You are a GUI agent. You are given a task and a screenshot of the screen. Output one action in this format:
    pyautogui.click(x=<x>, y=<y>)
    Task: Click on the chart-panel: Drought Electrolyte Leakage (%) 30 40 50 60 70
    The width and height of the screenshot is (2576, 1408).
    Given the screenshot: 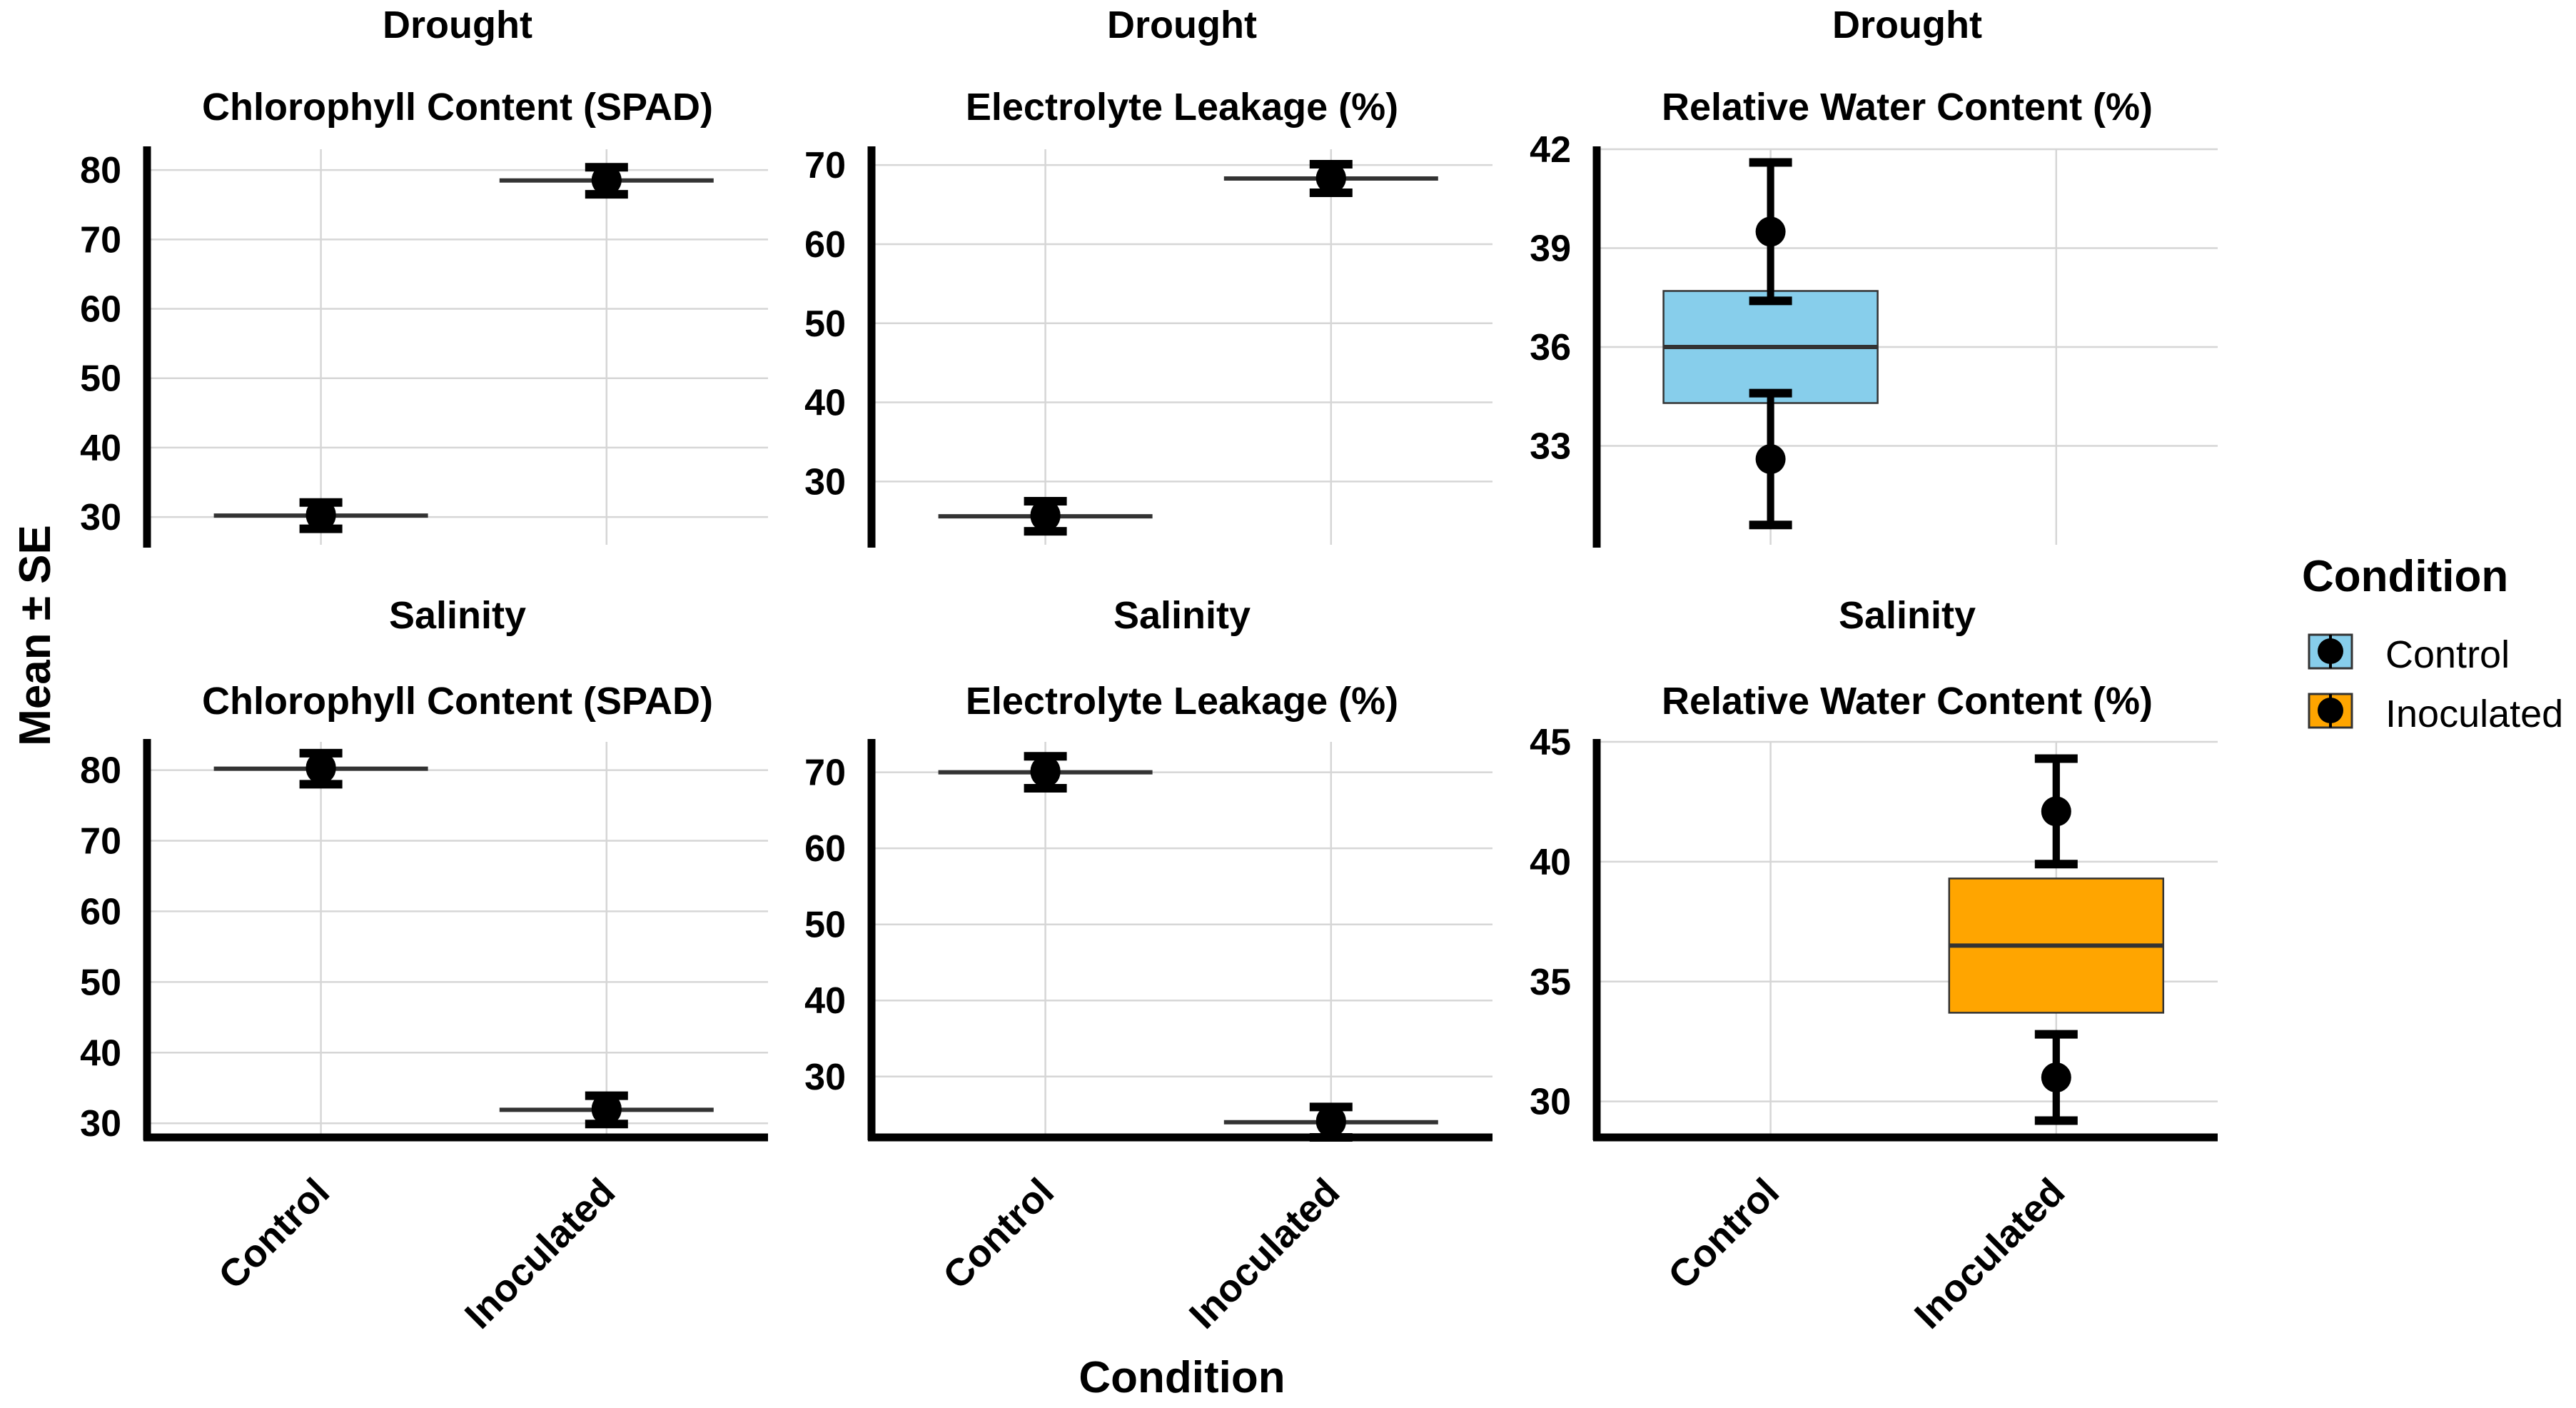 What is the action you would take?
    pyautogui.click(x=1148, y=276)
    